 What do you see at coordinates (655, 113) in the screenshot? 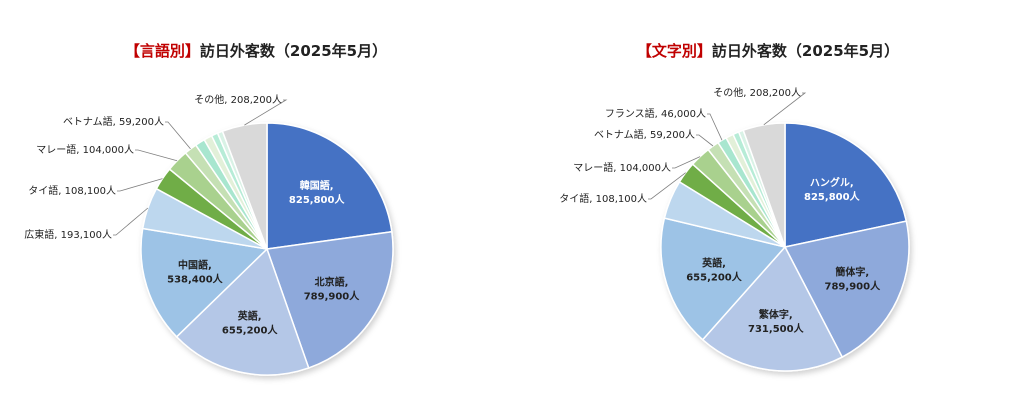
I see `slice-label-outside: フランス語, 46,000人` at bounding box center [655, 113].